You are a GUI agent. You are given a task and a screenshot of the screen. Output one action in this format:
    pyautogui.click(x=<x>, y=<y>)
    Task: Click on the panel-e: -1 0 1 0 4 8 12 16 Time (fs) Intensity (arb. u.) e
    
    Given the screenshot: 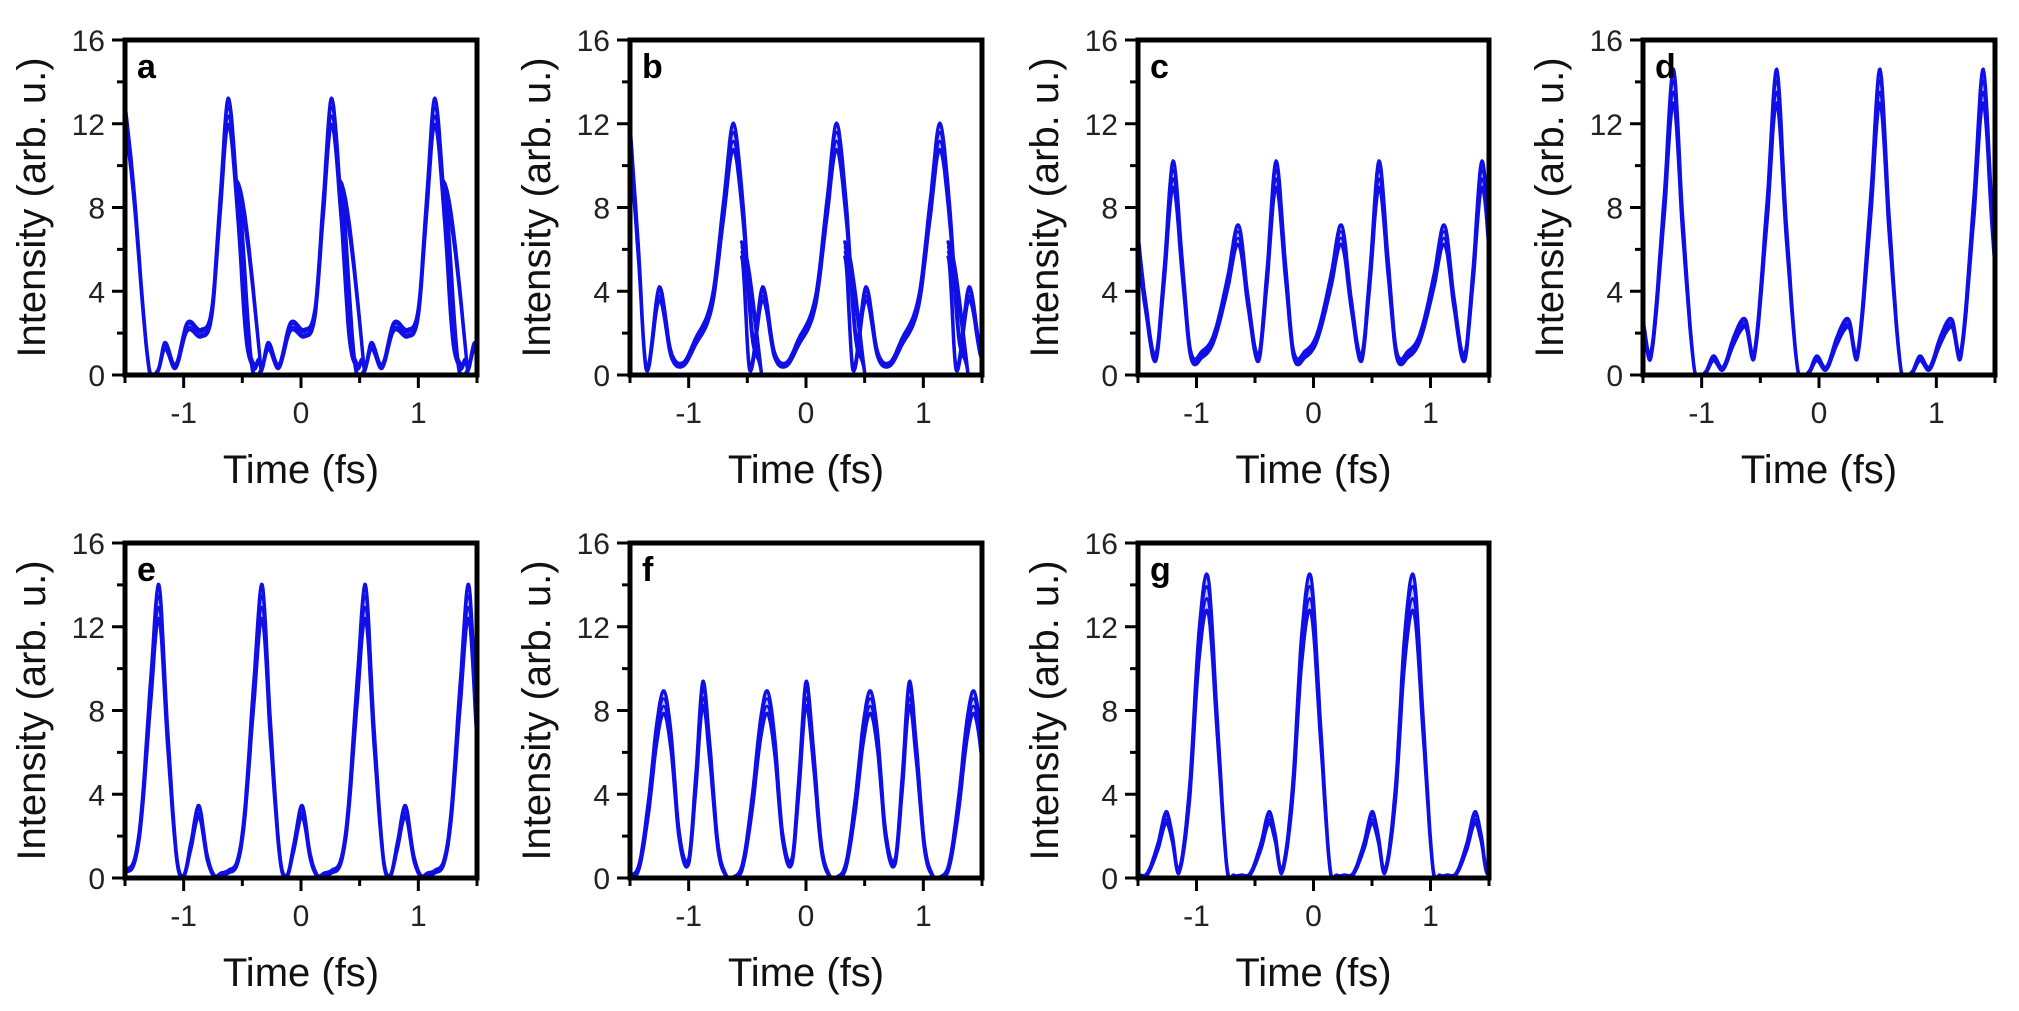 What is the action you would take?
    pyautogui.click(x=245, y=761)
    